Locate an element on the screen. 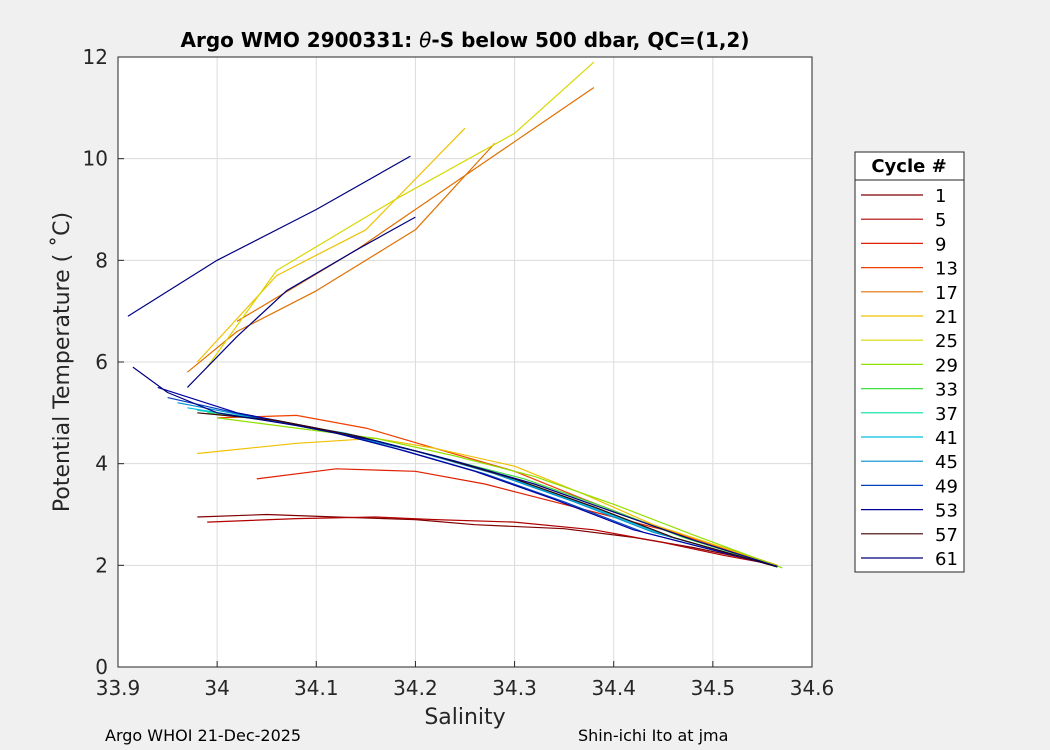  y-tick-label: 10 is located at coordinates (95, 159).